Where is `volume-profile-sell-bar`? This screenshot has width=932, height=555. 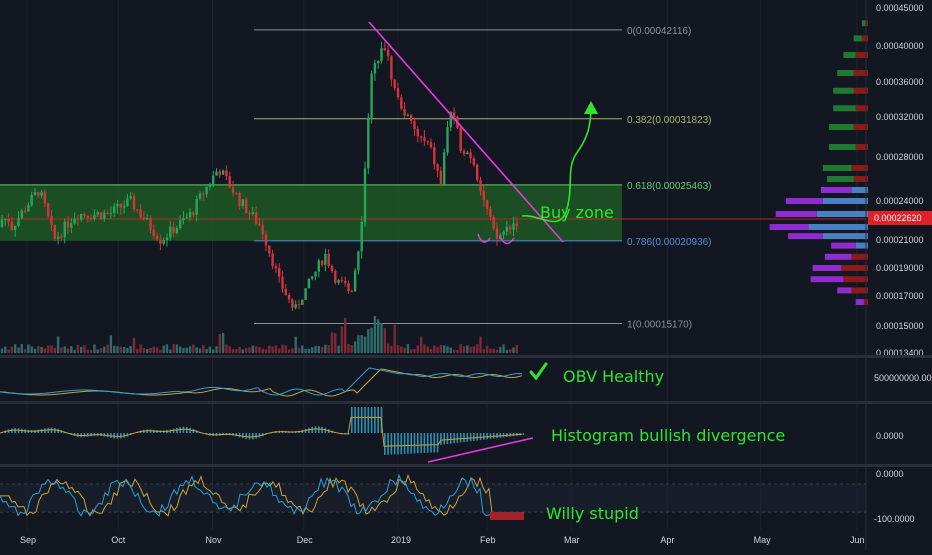
volume-profile-sell-bar is located at coordinates (845, 201).